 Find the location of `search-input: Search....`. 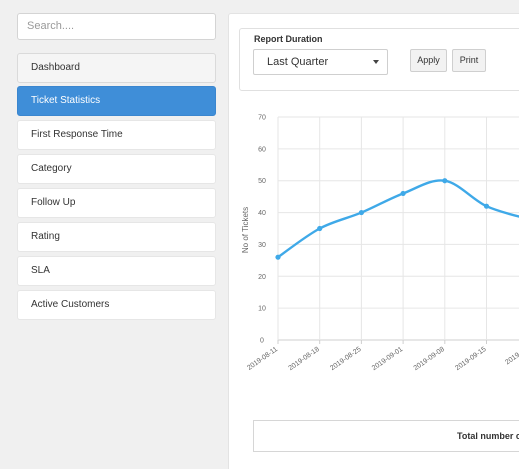

search-input: Search.... is located at coordinates (116, 26).